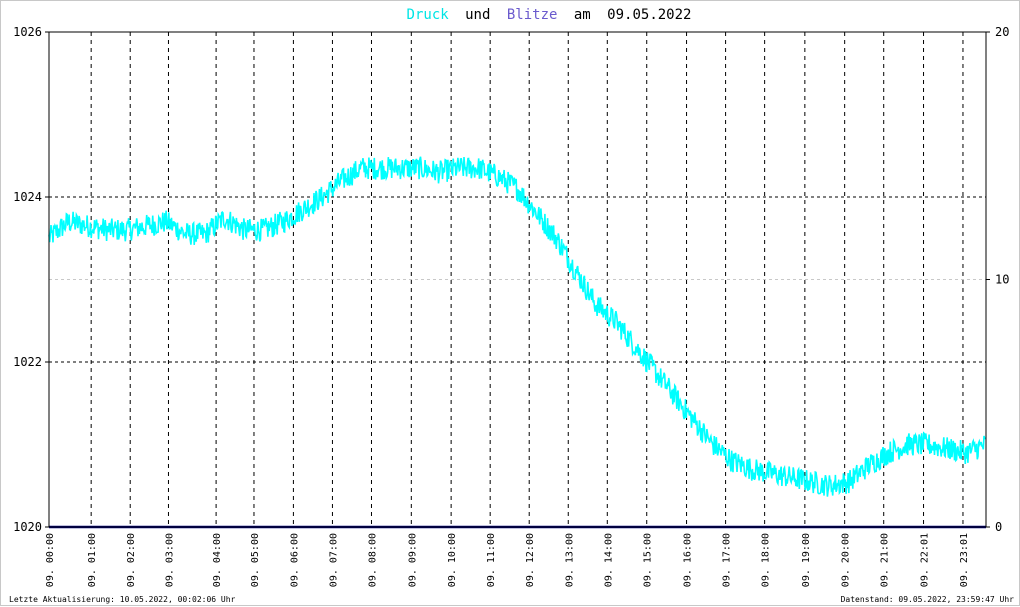 This screenshot has height=607, width=1020. Describe the element at coordinates (131, 560) in the screenshot. I see `x-tick-label-2: 09. 02:00` at that location.